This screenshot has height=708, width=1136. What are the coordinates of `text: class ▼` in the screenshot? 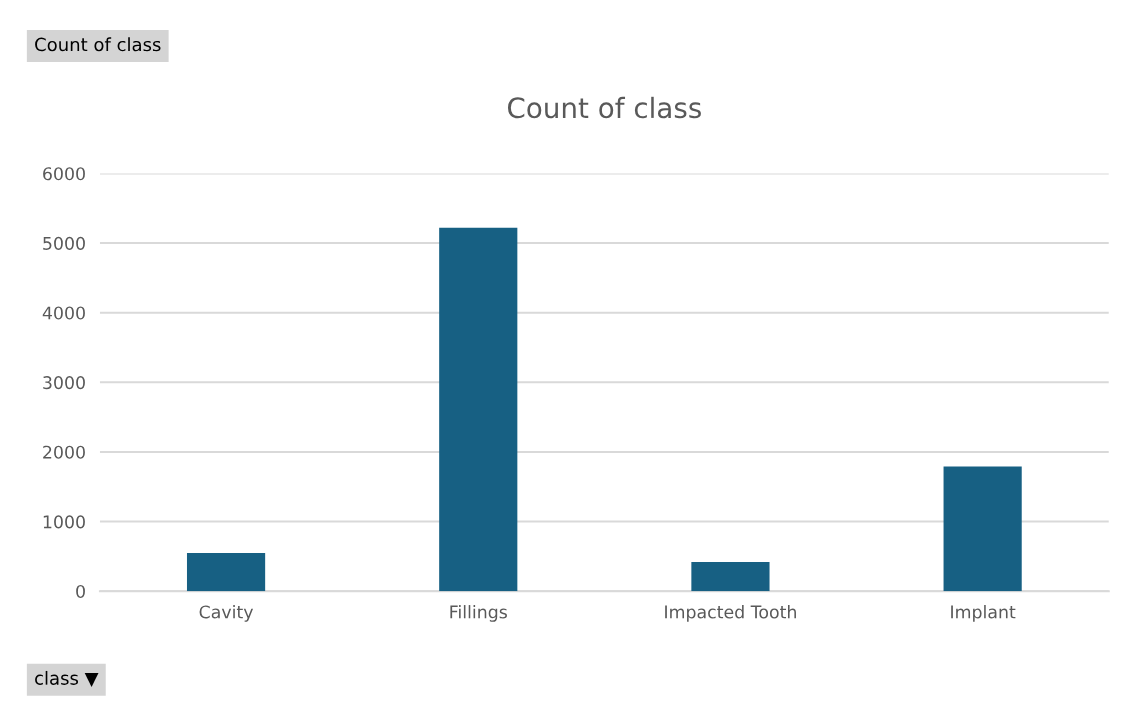 It's located at (67, 678).